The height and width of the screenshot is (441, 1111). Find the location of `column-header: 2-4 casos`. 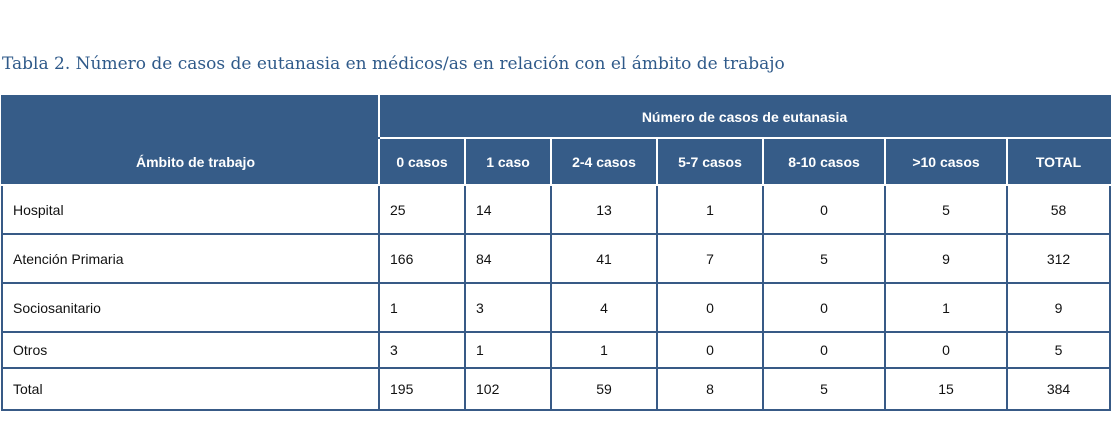

column-header: 2-4 casos is located at coordinates (604, 161).